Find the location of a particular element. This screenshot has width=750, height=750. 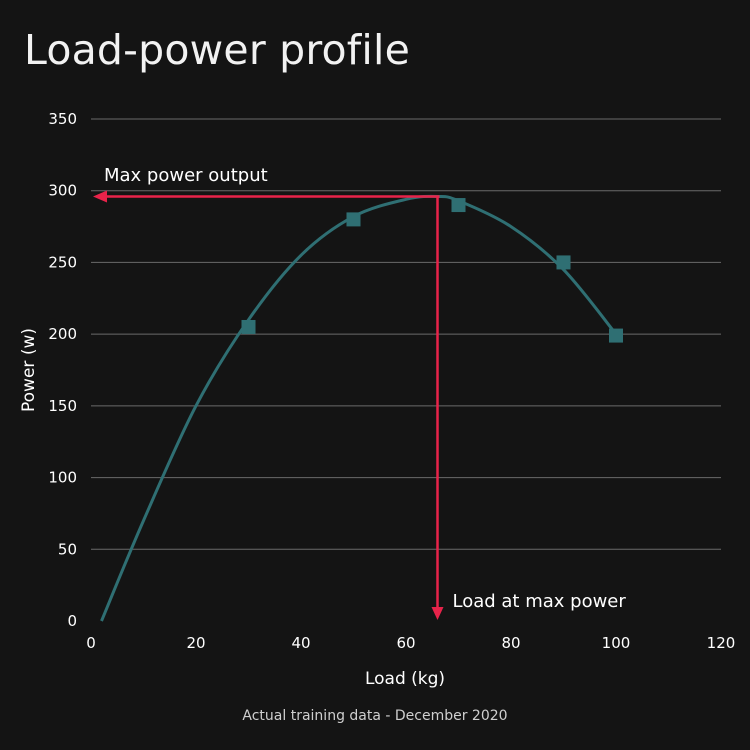

y-tick-label: 300 is located at coordinates (62, 191).